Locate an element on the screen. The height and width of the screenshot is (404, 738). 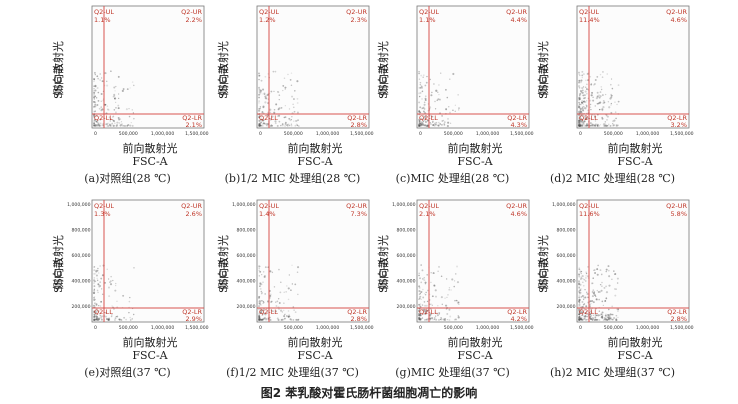
x-axis-abbrev: FSC-A is located at coordinates (635, 355).